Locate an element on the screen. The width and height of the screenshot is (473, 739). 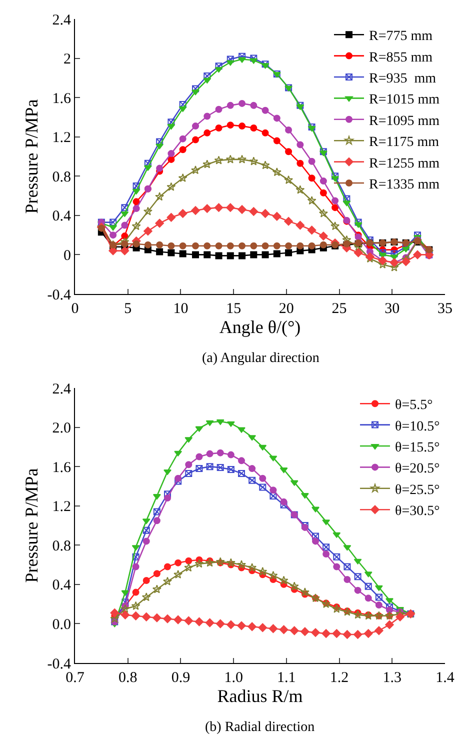
x-axis-title: Angle θ/(°) is located at coordinates (260, 327).